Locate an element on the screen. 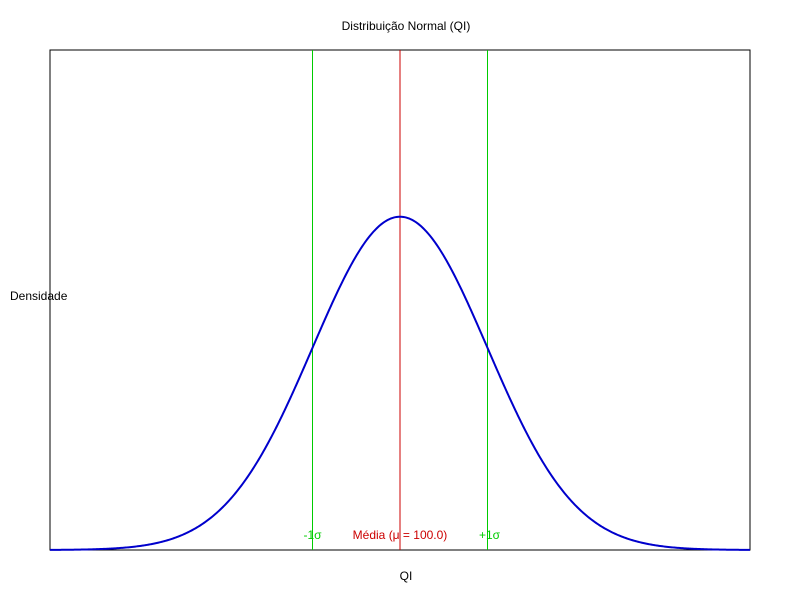 Image resolution: width=800 pixels, height=600 pixels. x-axis-label: QI is located at coordinates (406, 576).